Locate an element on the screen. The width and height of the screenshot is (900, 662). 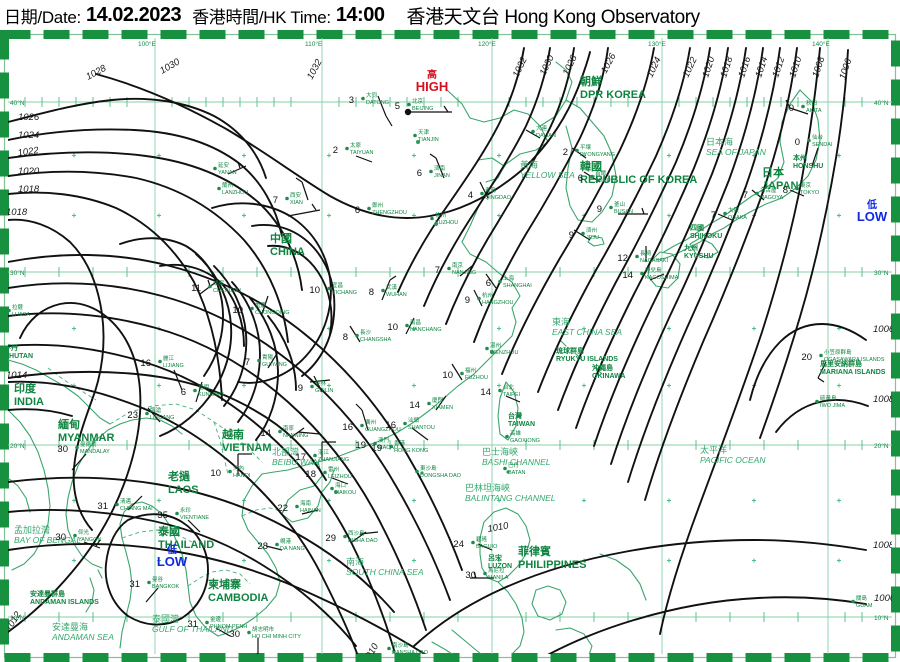
station-name-en: OSAKA is located at coordinates (737, 218).